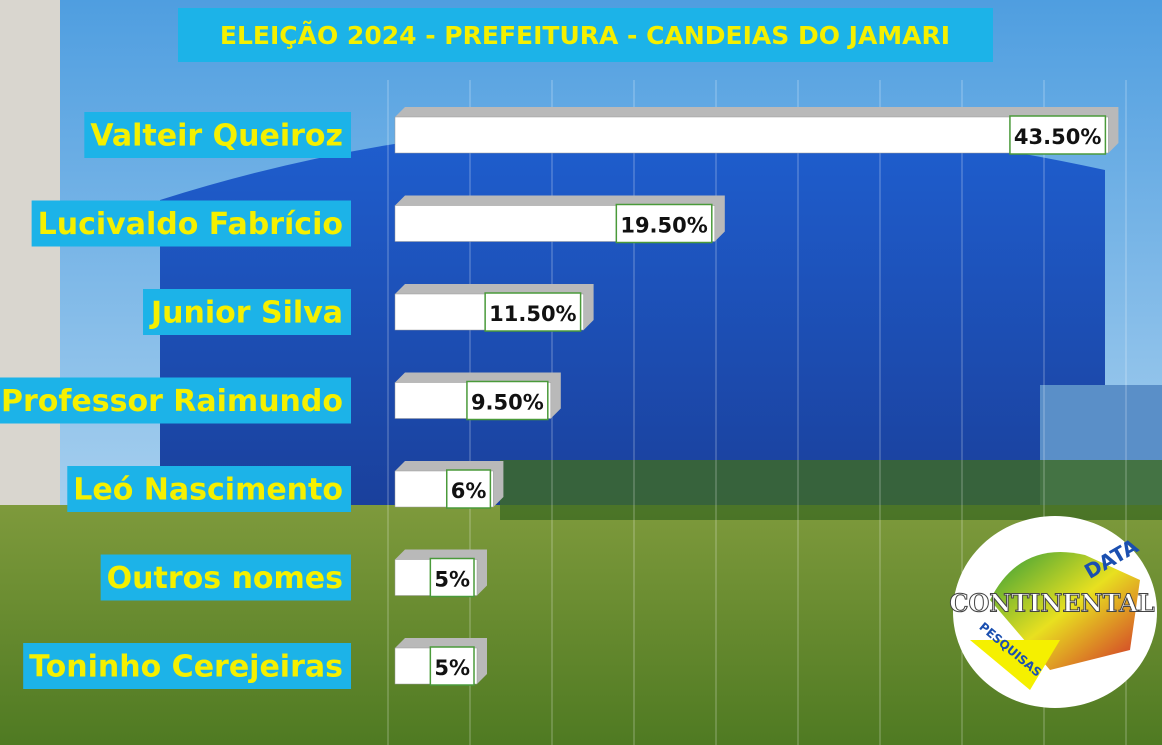 This screenshot has height=745, width=1162. Describe the element at coordinates (1051, 603) in the screenshot. I see `logo-text: CONTINENTAL` at that location.